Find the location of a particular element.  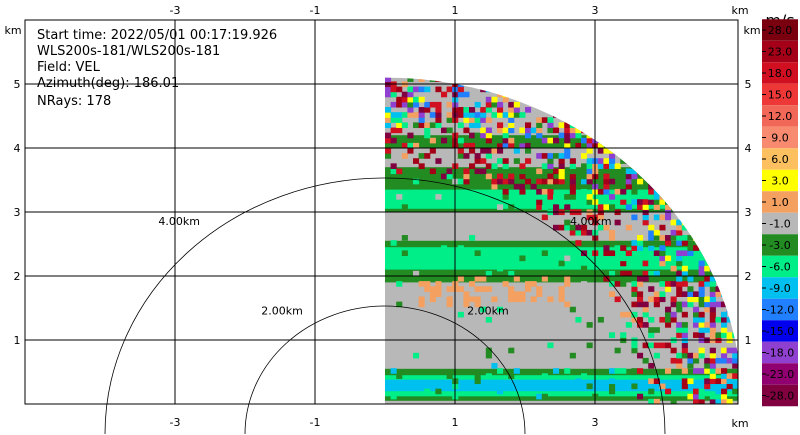

colorbar-label: 3.0 is located at coordinates (780, 181).